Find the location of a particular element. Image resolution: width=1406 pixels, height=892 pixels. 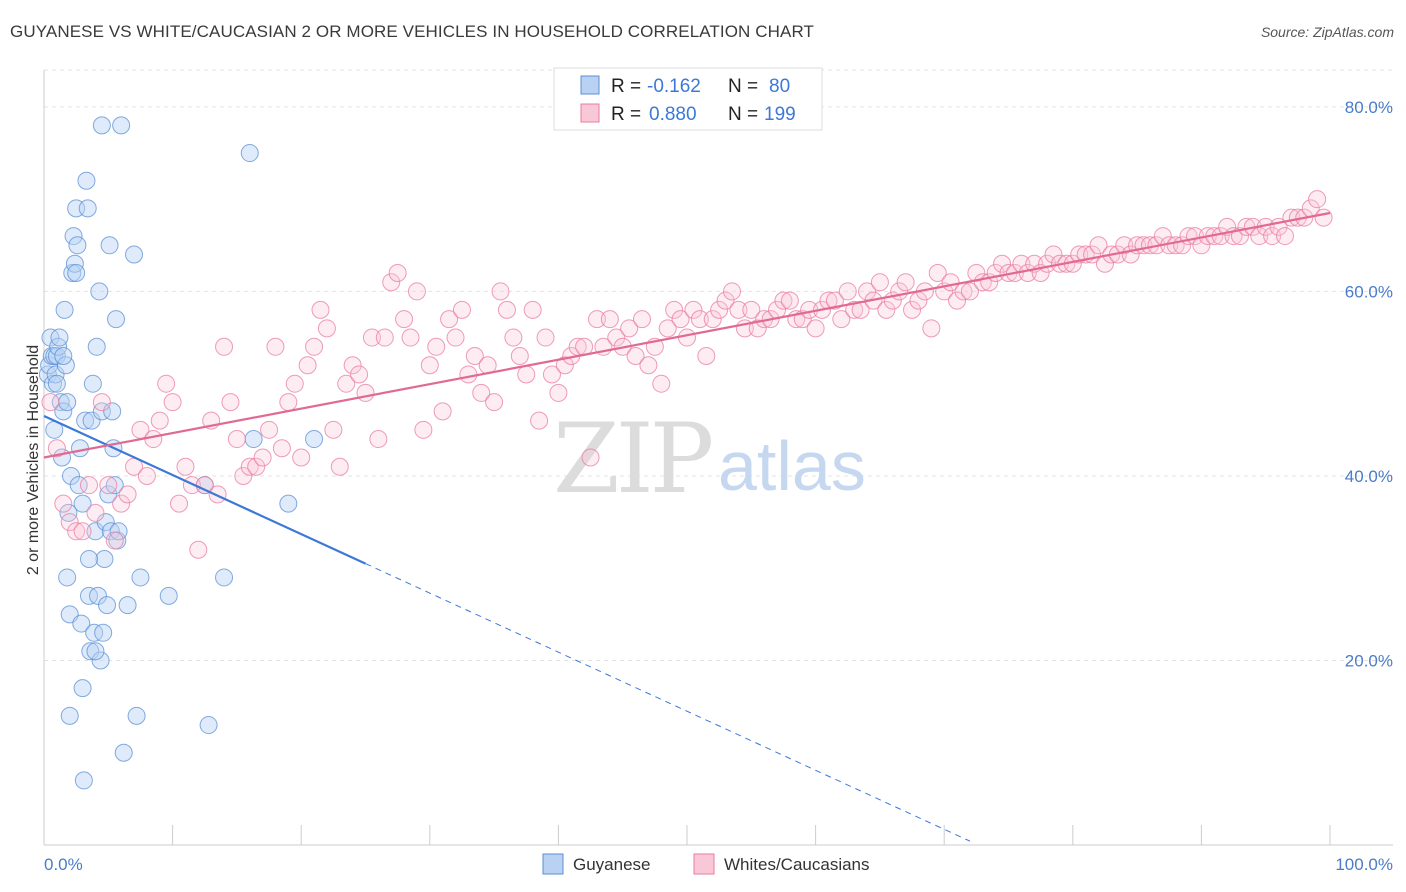

legend-r-label-2: R = is located at coordinates (626, 114).